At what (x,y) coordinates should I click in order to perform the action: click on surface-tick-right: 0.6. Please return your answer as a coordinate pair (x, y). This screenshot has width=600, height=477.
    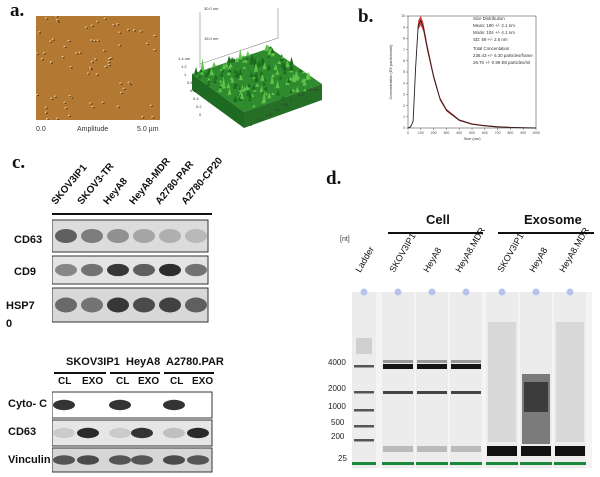
    Looking at the image, I should click on (277, 109).